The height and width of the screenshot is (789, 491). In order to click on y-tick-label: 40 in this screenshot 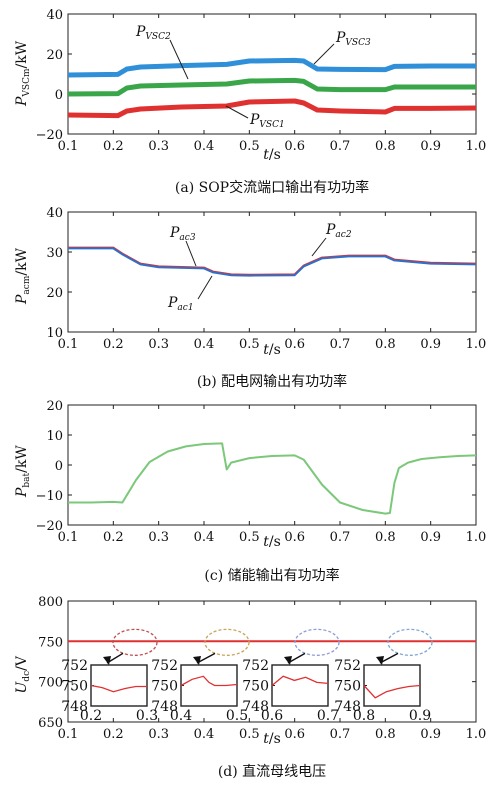, I will do `click(54, 15)`.